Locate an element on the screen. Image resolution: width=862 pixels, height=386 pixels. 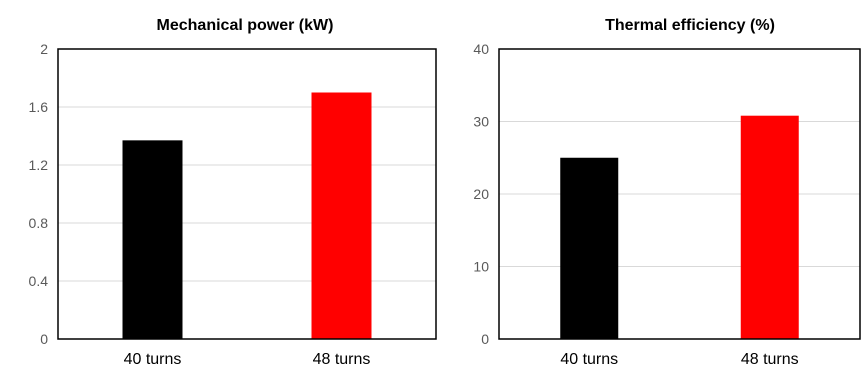
y-tick-label: 2 is located at coordinates (44, 49).